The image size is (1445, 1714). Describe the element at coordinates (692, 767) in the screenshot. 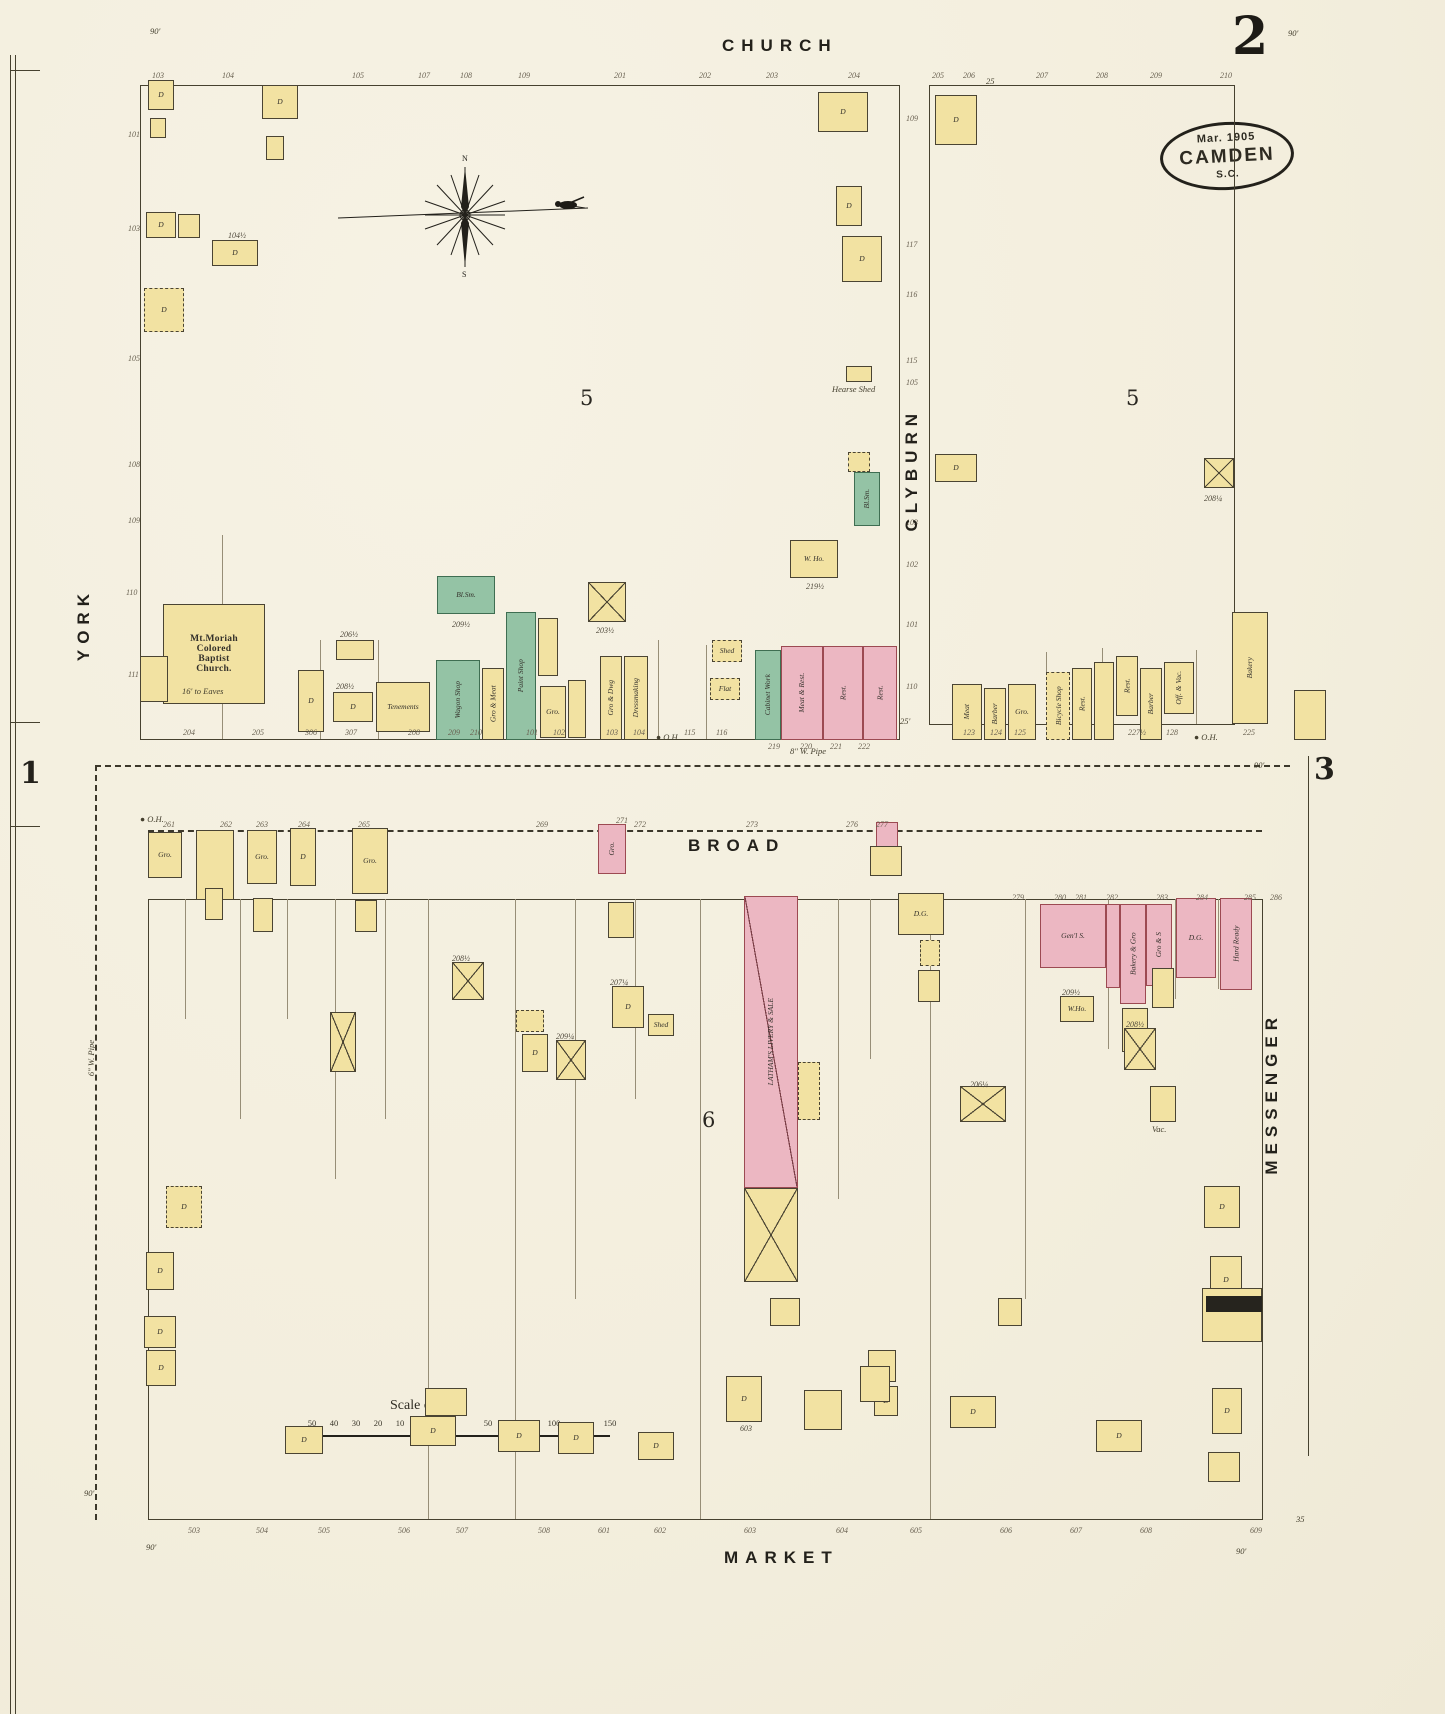

I see `section-dash-line` at that location.